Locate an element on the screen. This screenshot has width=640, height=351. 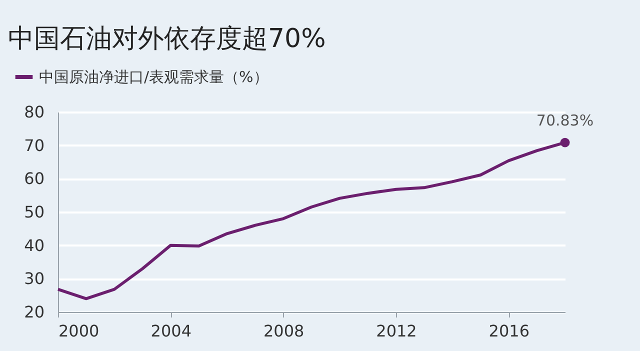
y-tick-label: 20 is located at coordinates (34, 312).